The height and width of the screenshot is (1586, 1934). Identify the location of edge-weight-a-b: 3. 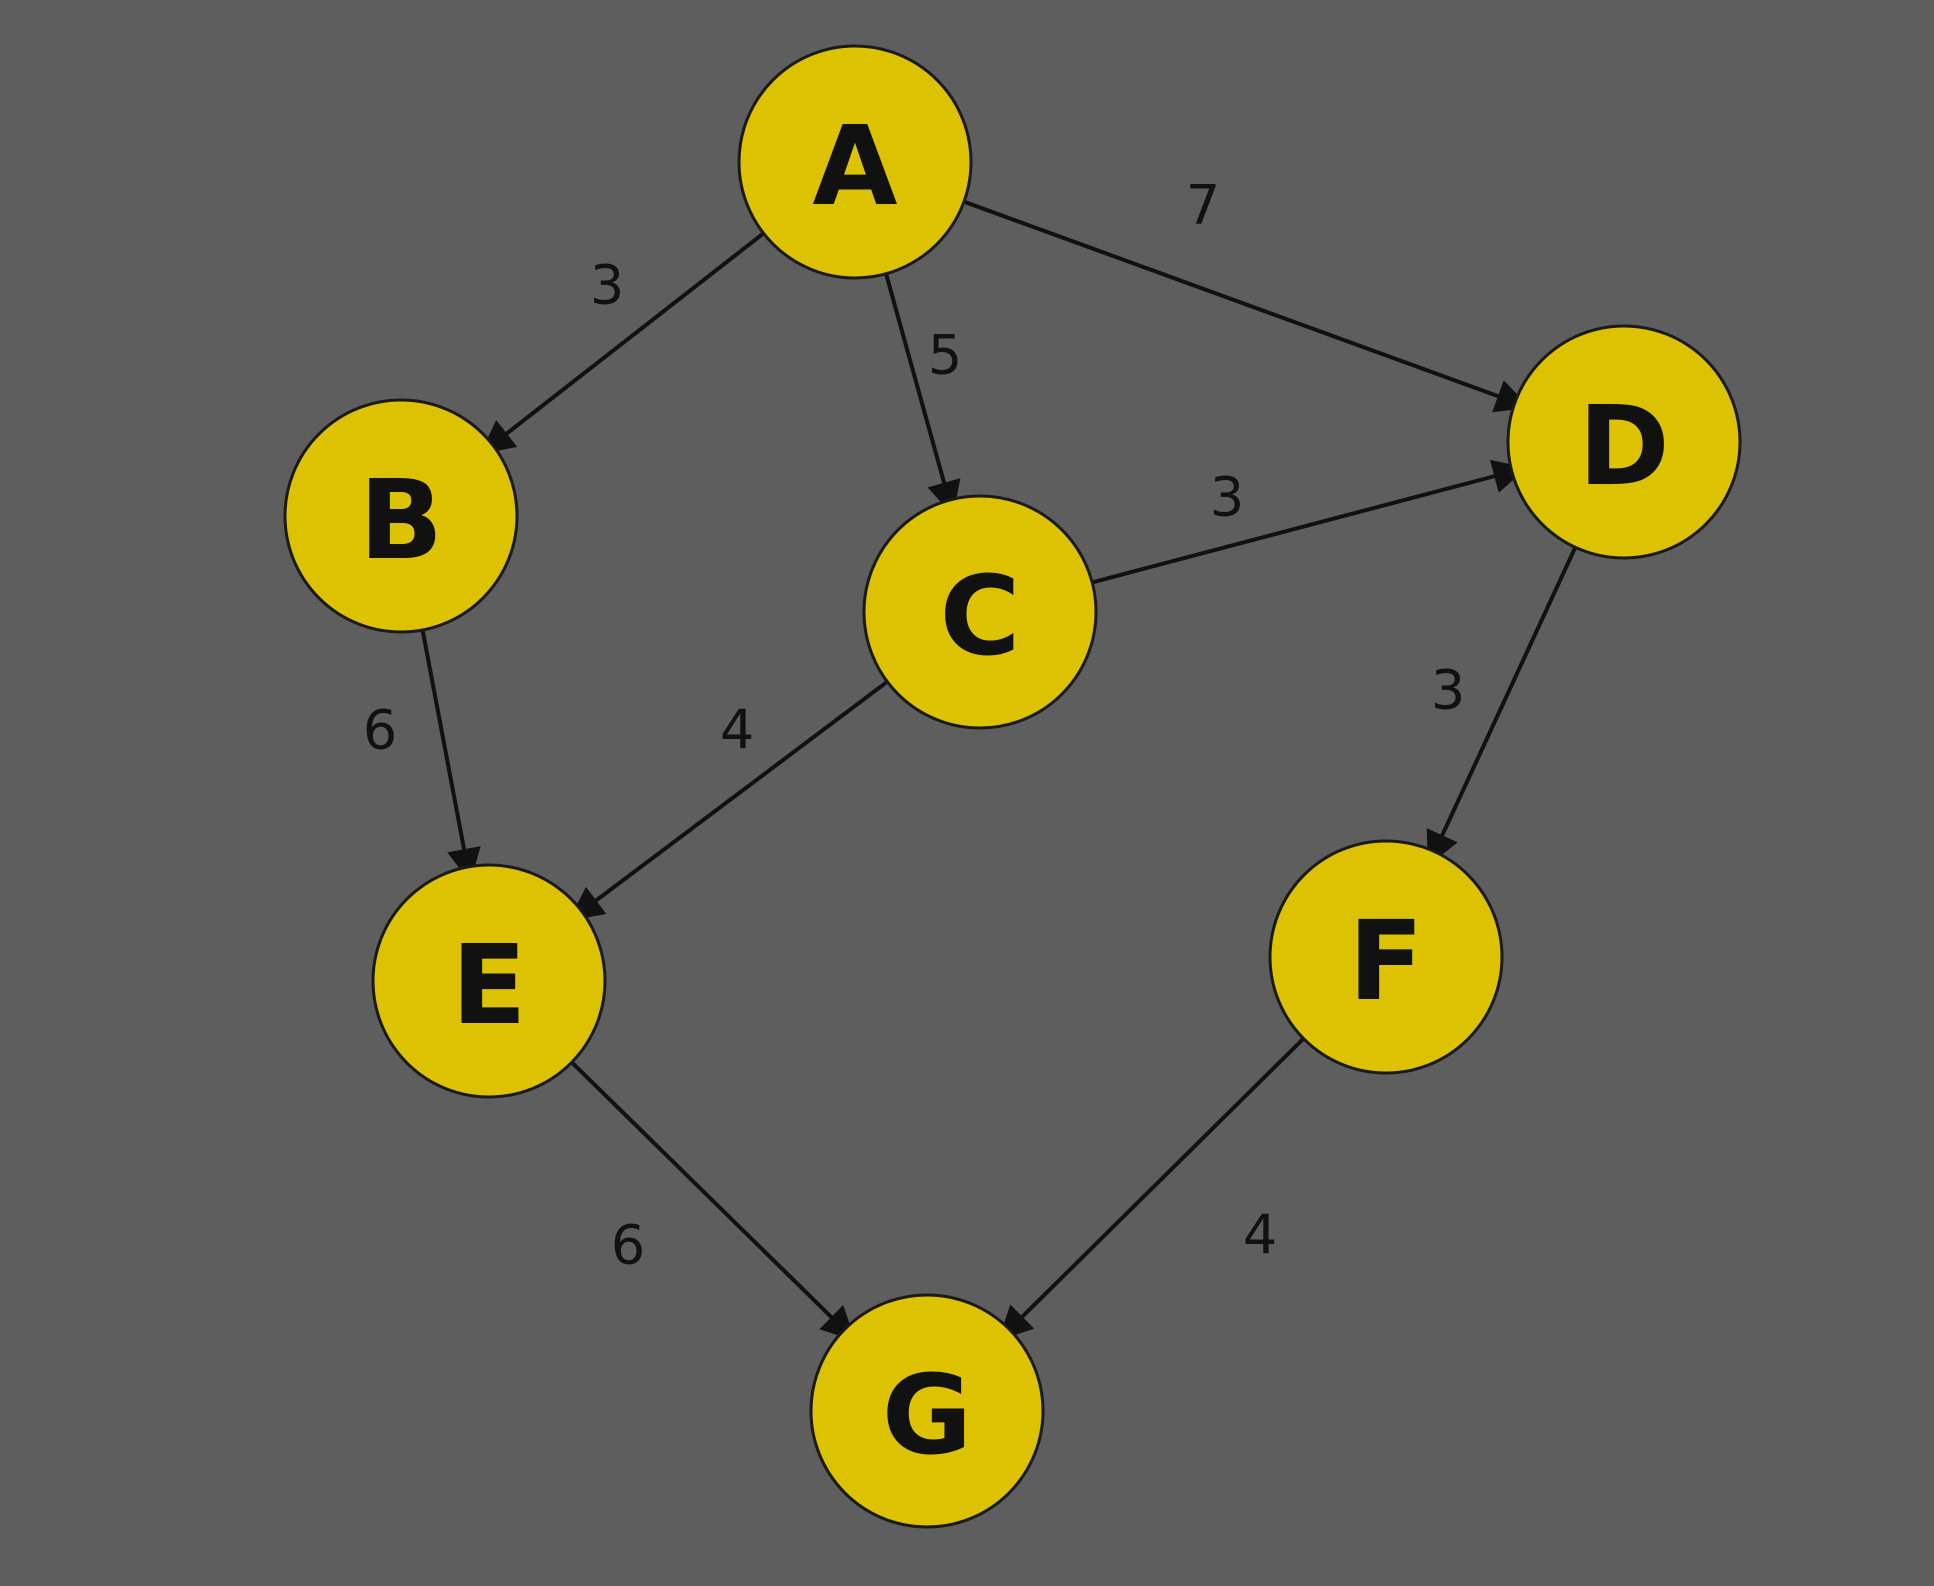
(607, 285).